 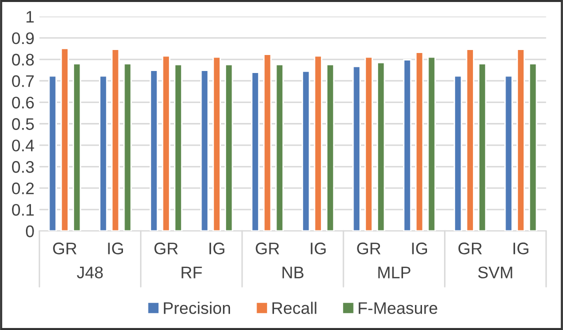 I want to click on y-tick-label: 0.9, so click(x=23, y=38).